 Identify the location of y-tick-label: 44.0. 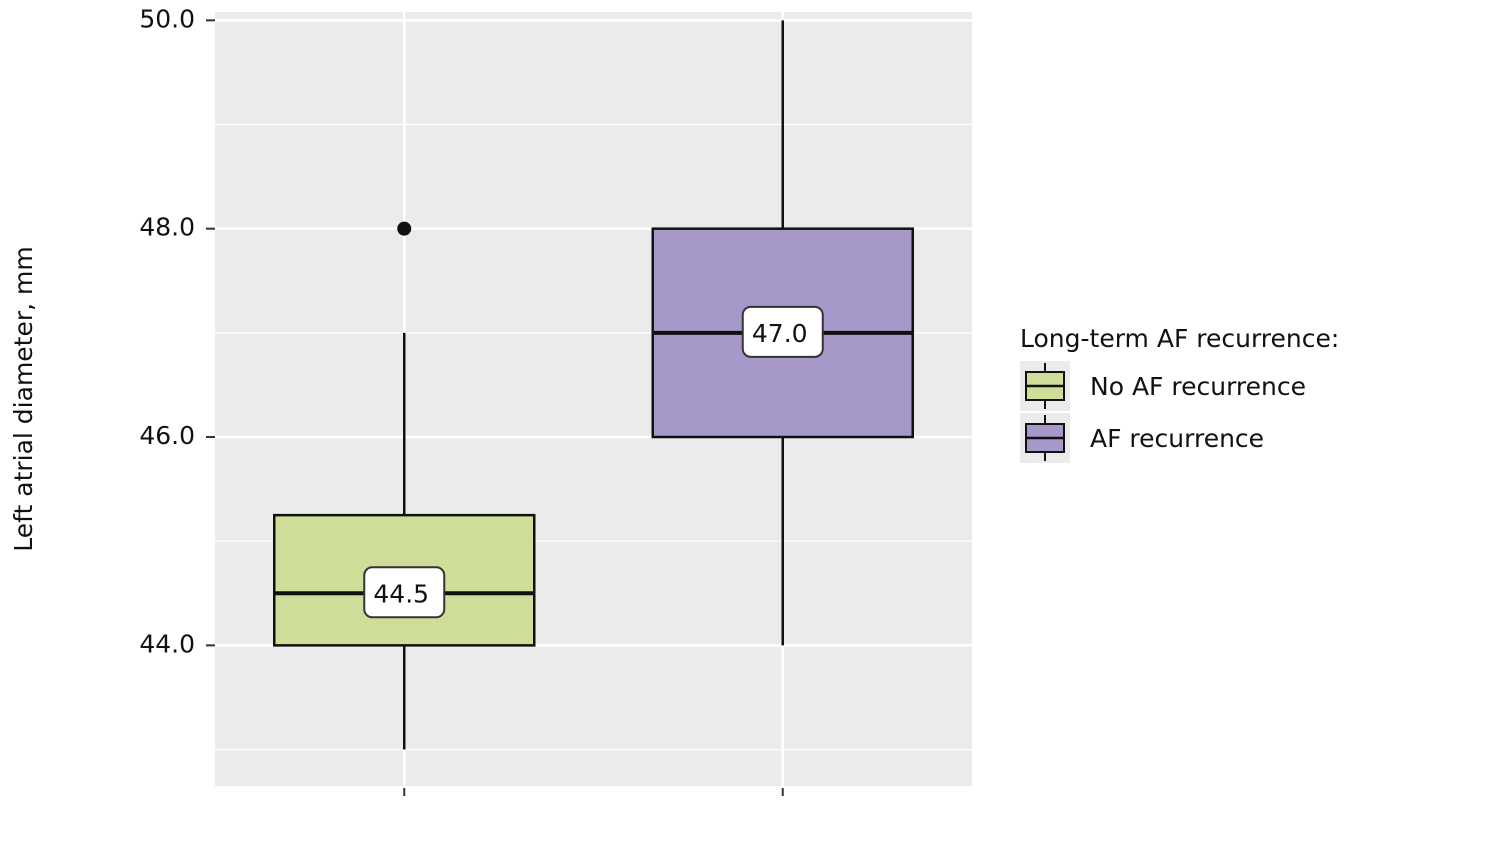
(167, 643).